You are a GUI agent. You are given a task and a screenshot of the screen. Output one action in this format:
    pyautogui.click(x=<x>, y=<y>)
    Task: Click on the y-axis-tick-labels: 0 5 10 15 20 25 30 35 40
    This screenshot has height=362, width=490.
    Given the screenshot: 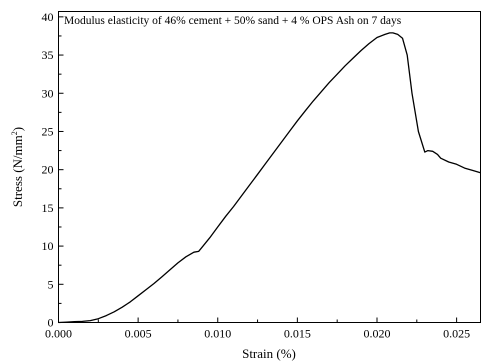 What is the action you would take?
    pyautogui.click(x=48, y=170)
    